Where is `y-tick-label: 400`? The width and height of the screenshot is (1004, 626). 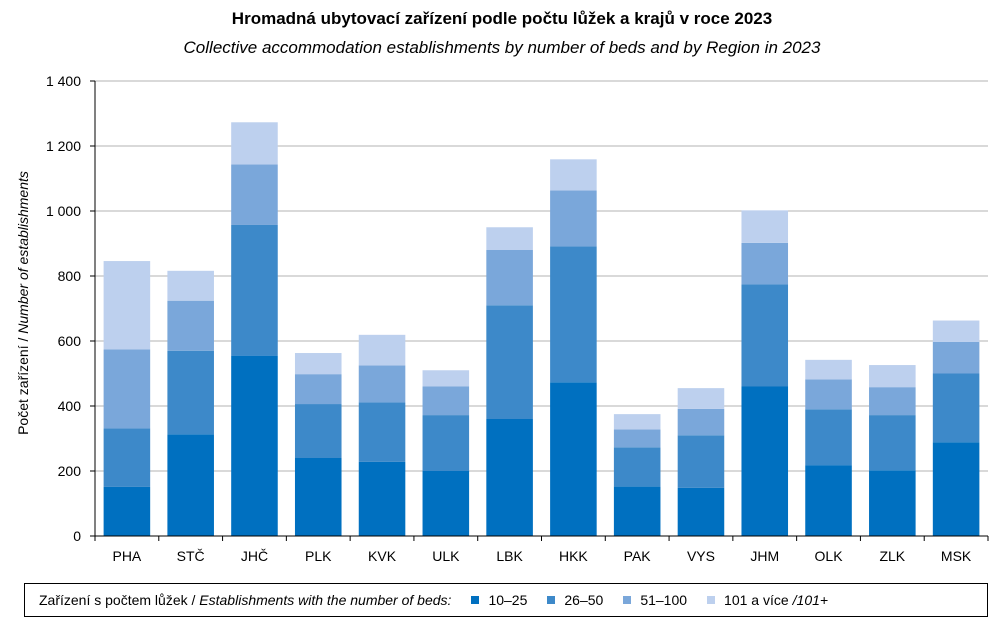 y-tick-label: 400 is located at coordinates (70, 406).